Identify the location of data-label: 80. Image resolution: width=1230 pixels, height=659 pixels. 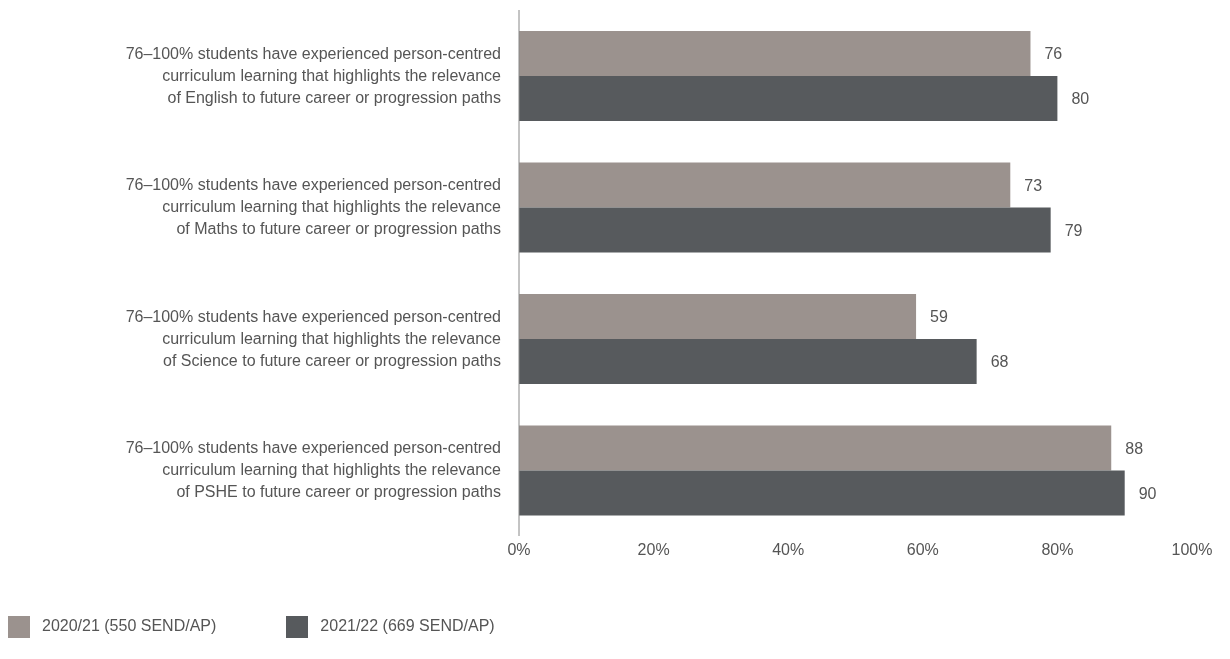
(1080, 99).